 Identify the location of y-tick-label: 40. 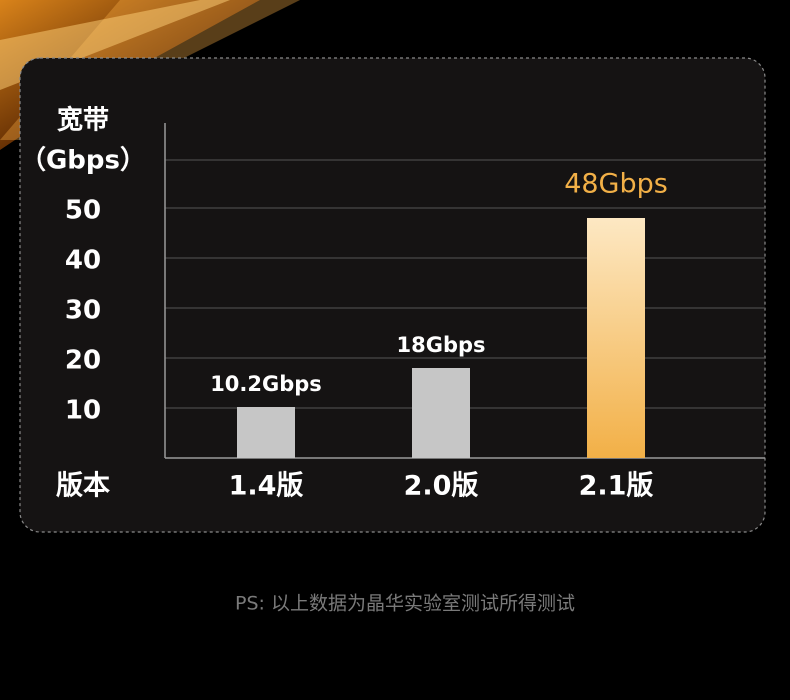
(83, 261).